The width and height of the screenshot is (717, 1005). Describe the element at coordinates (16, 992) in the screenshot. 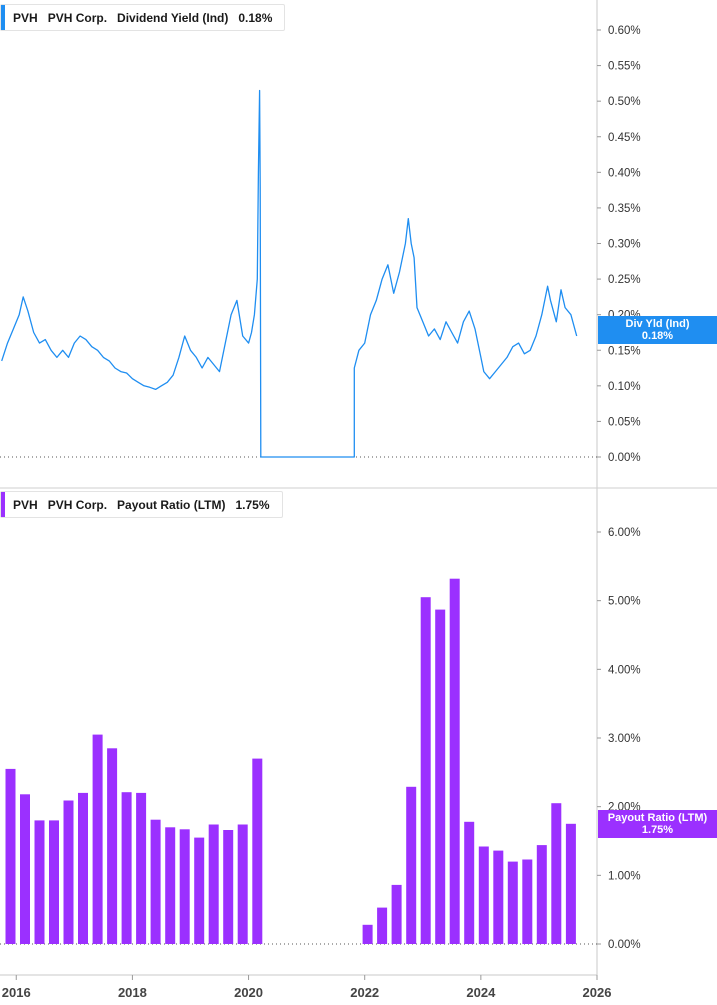

I see `x-tick-label: 2016` at that location.